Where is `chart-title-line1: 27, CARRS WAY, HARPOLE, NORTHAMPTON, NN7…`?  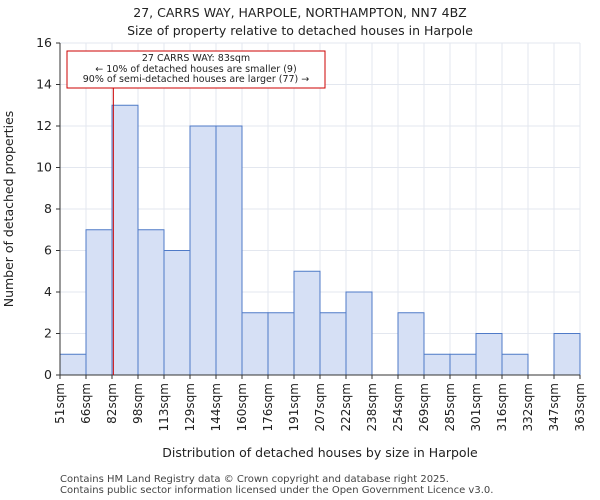
chart-title-line1: 27, CARRS WAY, HARPOLE, NORTHAMPTON, NN7… is located at coordinates (300, 12).